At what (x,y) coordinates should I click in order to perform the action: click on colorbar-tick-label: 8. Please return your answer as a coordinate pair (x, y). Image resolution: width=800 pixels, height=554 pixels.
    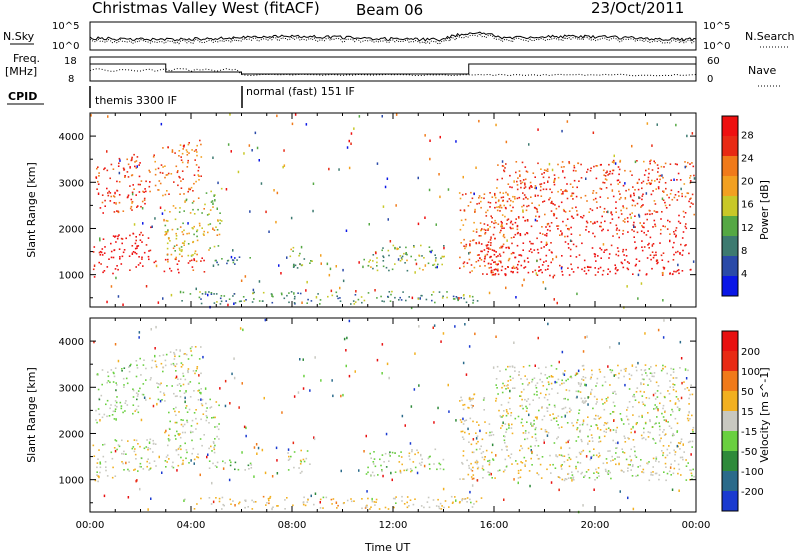
    Looking at the image, I should click on (744, 251).